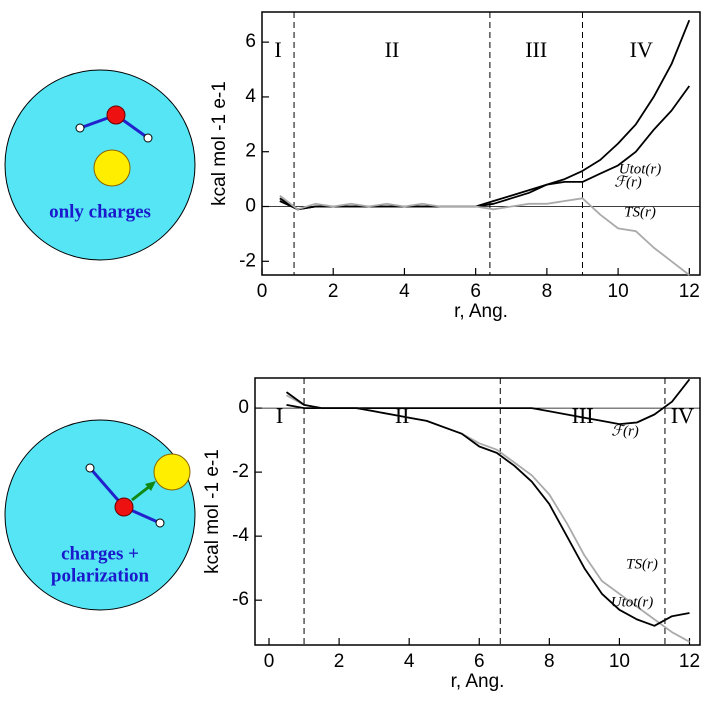  Describe the element at coordinates (240, 599) in the screenshot. I see `y-tick-label: -6` at that location.